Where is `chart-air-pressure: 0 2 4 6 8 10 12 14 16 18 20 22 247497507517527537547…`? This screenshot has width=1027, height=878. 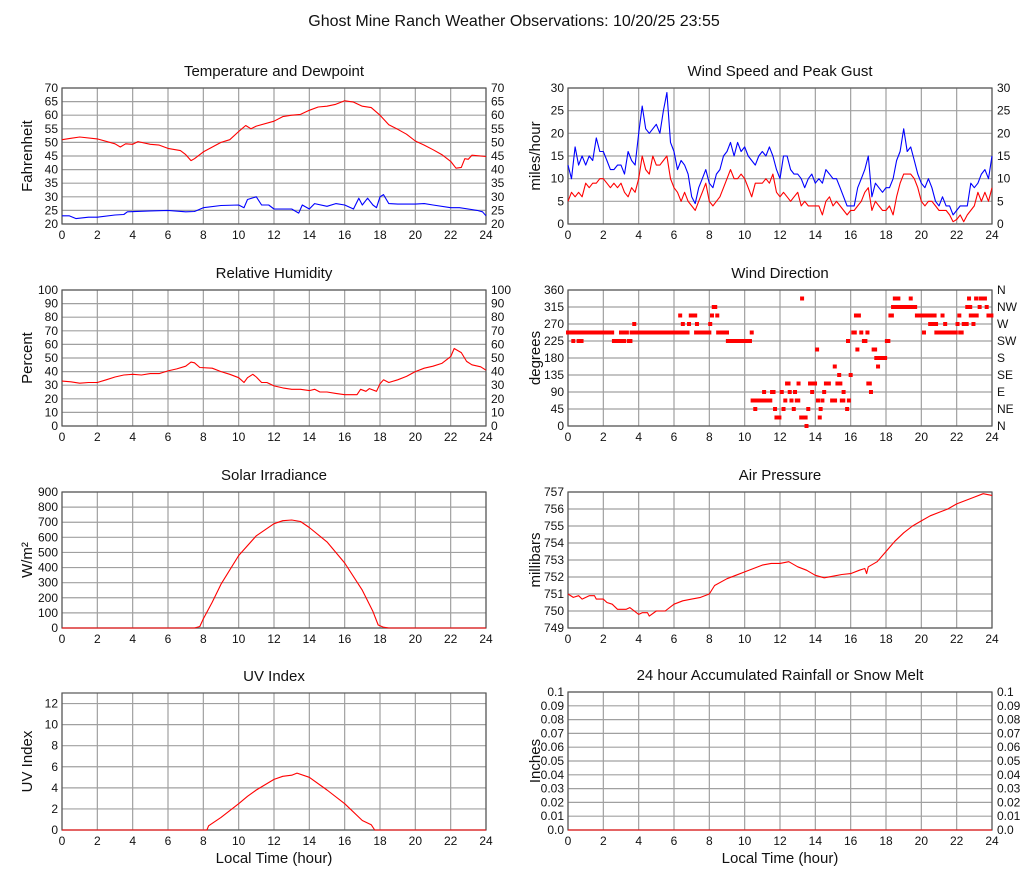
chart-air-pressure: 0 2 4 6 8 10 12 14 16 18 20 22 247497507517527537547… is located at coordinates (763, 556).